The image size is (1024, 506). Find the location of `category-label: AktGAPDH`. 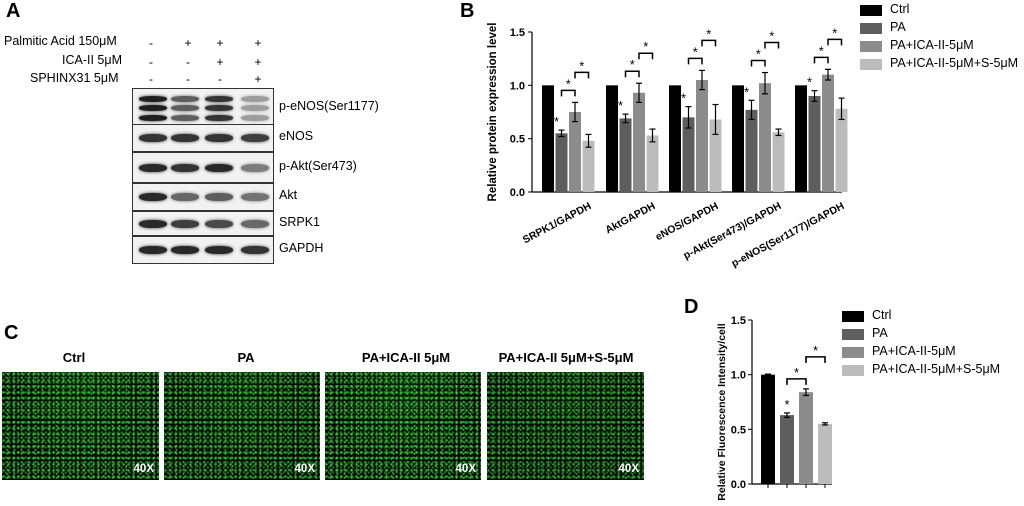

category-label: AktGAPDH is located at coordinates (630, 218).